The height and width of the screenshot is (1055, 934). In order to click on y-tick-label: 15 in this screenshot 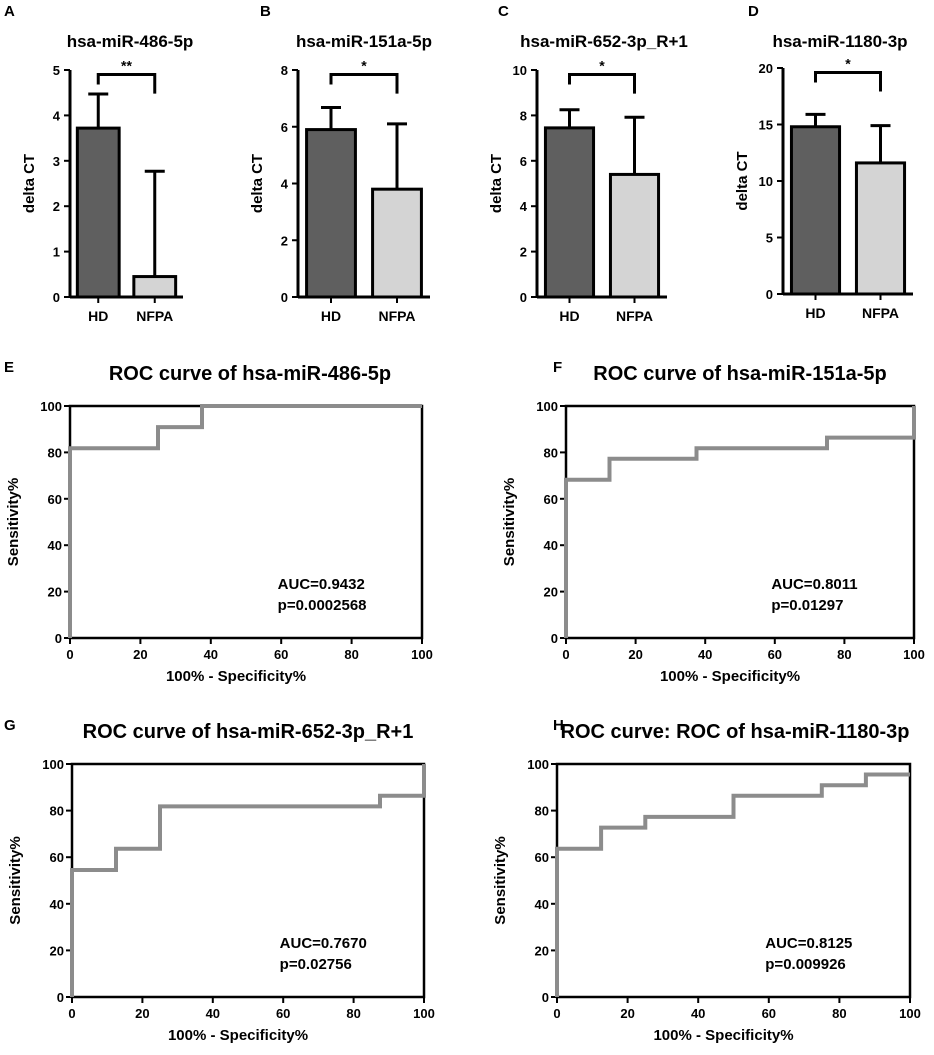, I will do `click(766, 125)`.